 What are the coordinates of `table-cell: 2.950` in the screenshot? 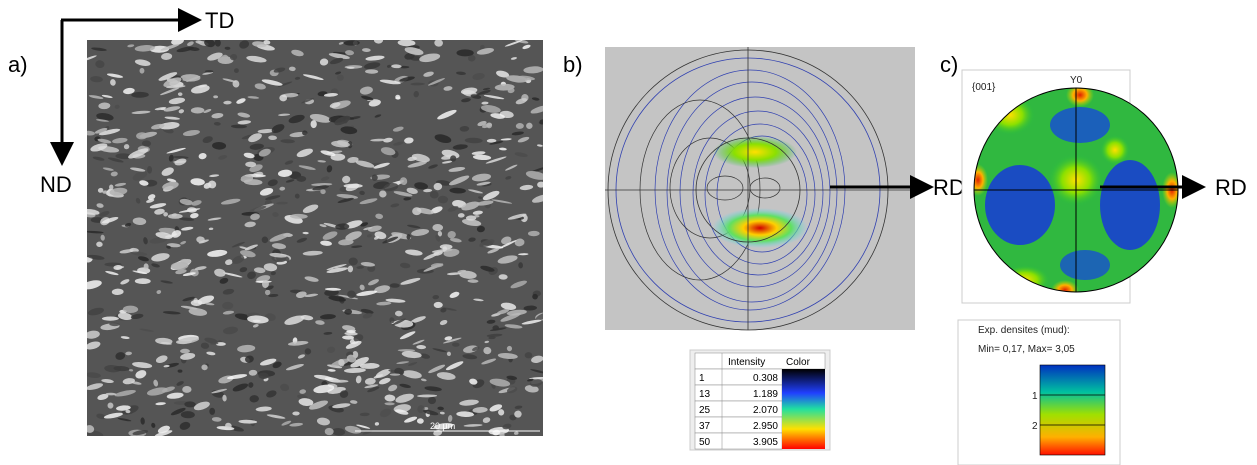 It's located at (765, 426).